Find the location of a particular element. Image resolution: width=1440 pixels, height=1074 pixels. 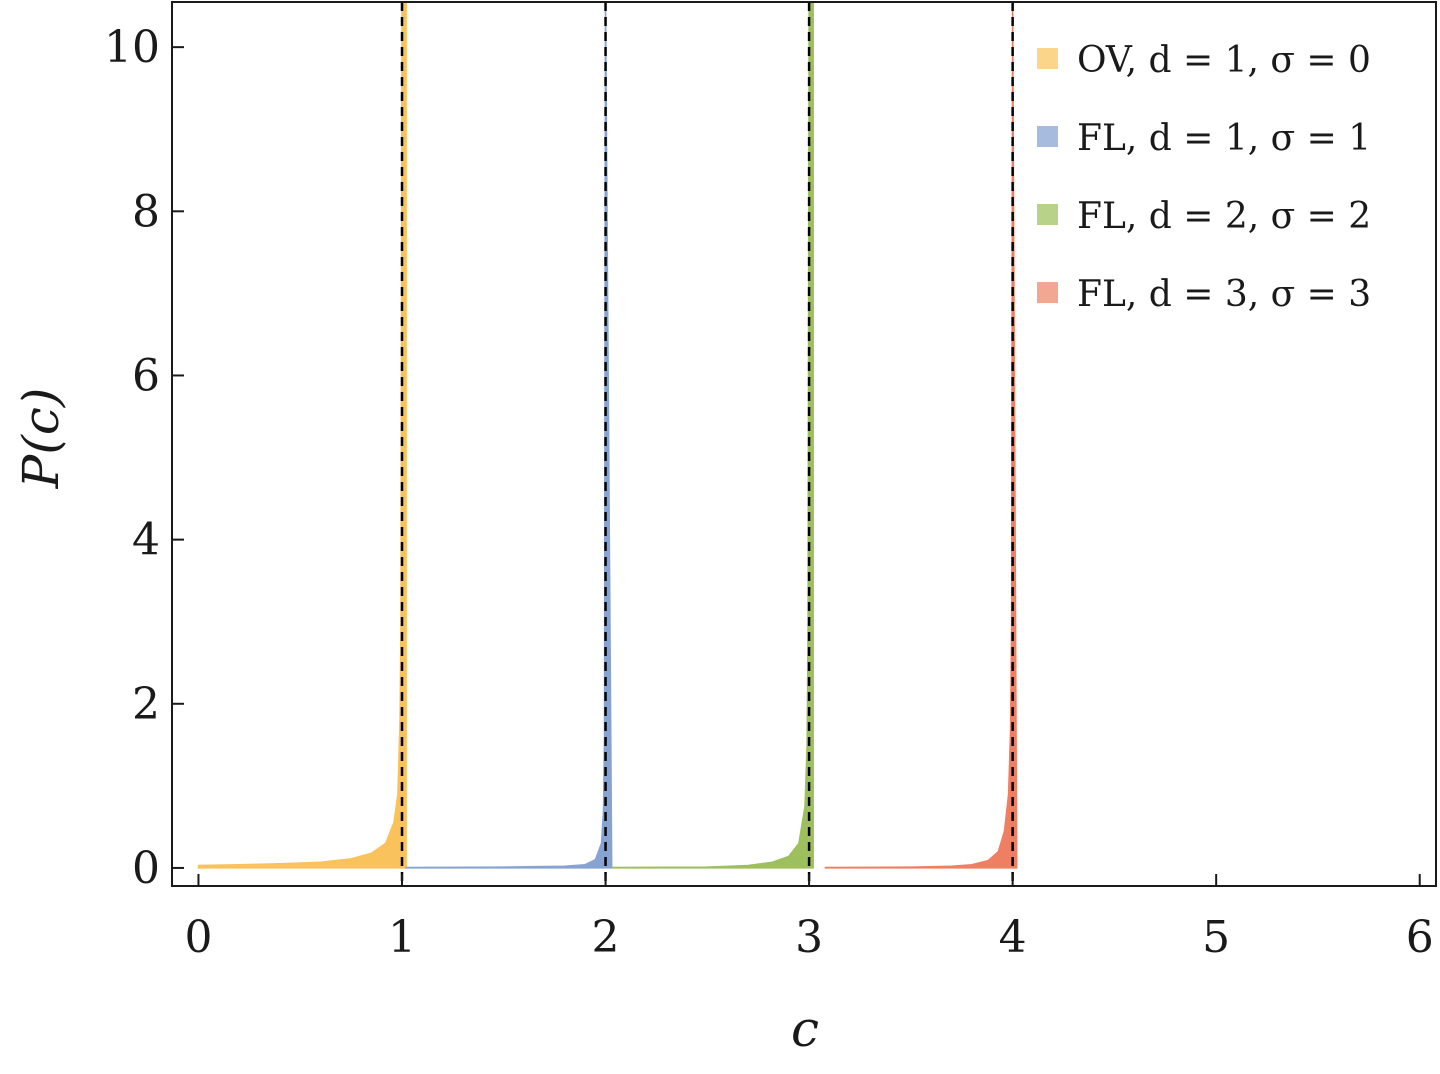

x-axis: 0 1 2 3 4 5 6 is located at coordinates (809, 918).